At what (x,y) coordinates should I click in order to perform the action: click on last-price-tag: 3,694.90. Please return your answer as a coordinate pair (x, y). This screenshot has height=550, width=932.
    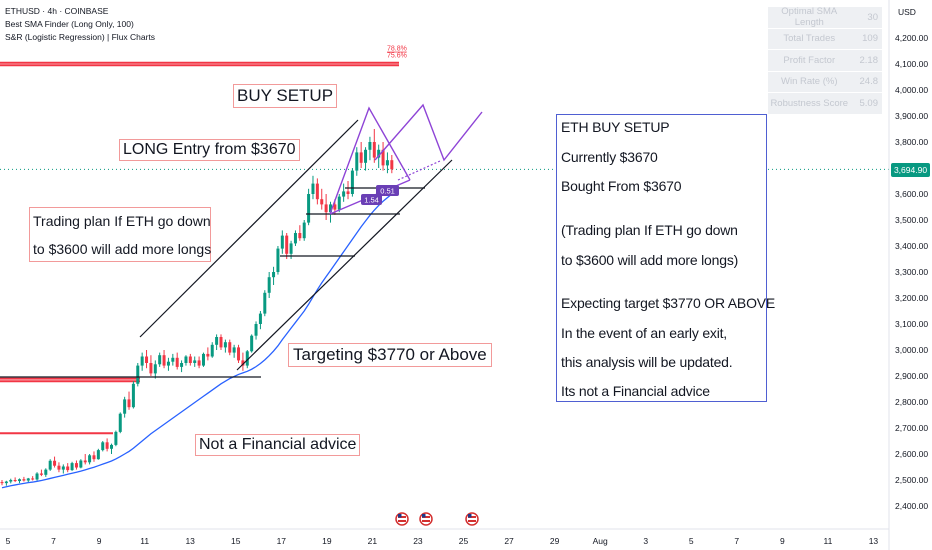
    Looking at the image, I should click on (910, 170).